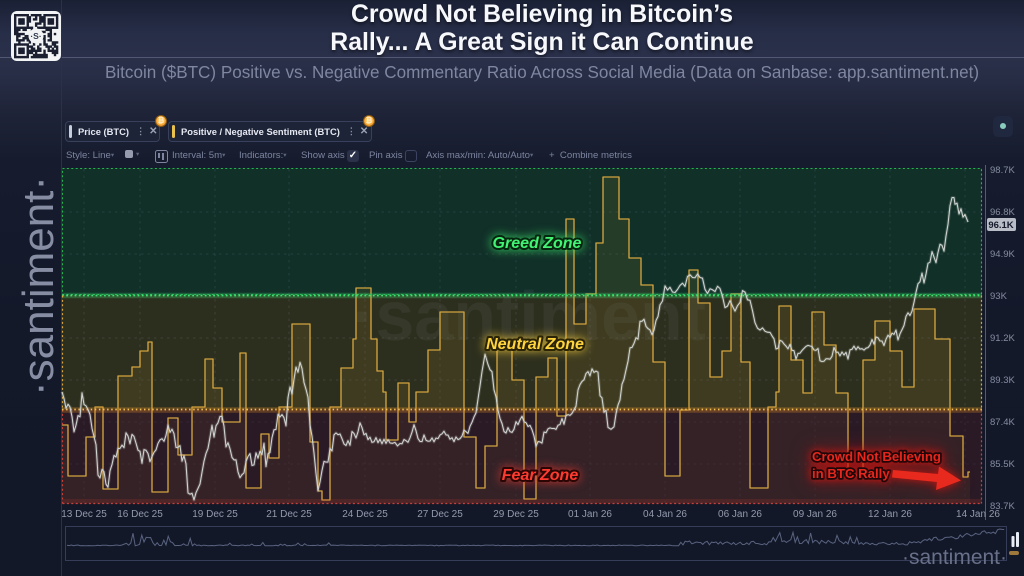  I want to click on svg-text: 89.3K, so click(1002, 380).